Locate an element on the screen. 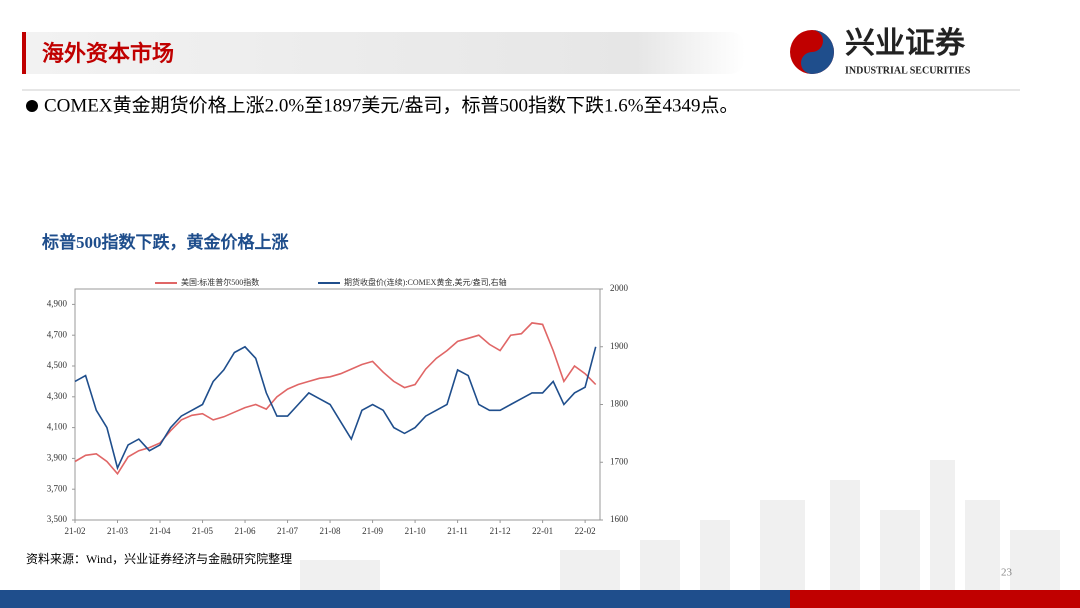  x-tick-label: 21-07 is located at coordinates (287, 531).